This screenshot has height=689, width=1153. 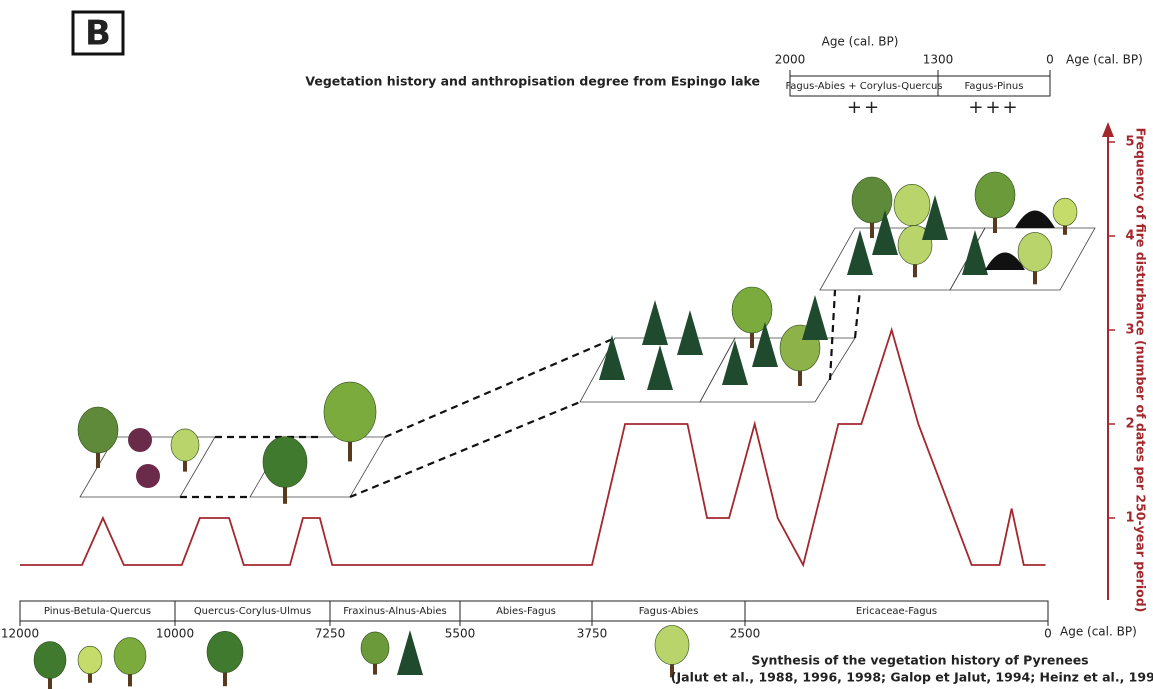 What do you see at coordinates (97, 611) in the screenshot?
I see `zone-label: Pinus-Betula-Quercus` at bounding box center [97, 611].